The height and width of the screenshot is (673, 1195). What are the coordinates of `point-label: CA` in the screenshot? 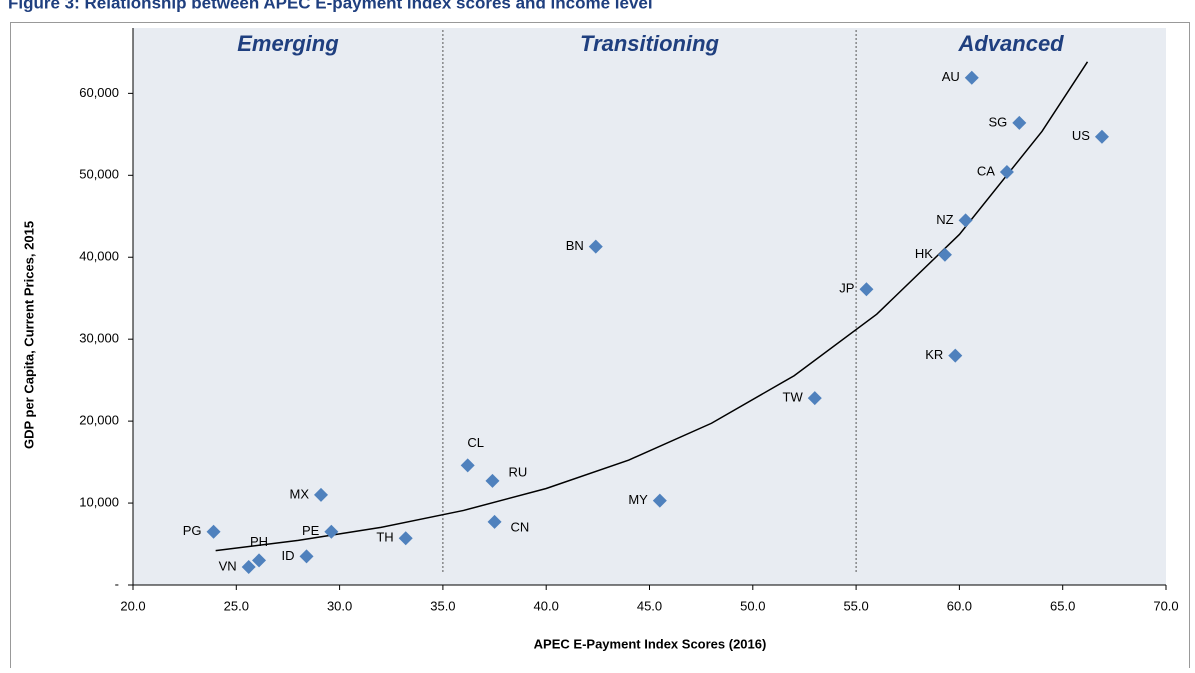 It's located at (986, 170).